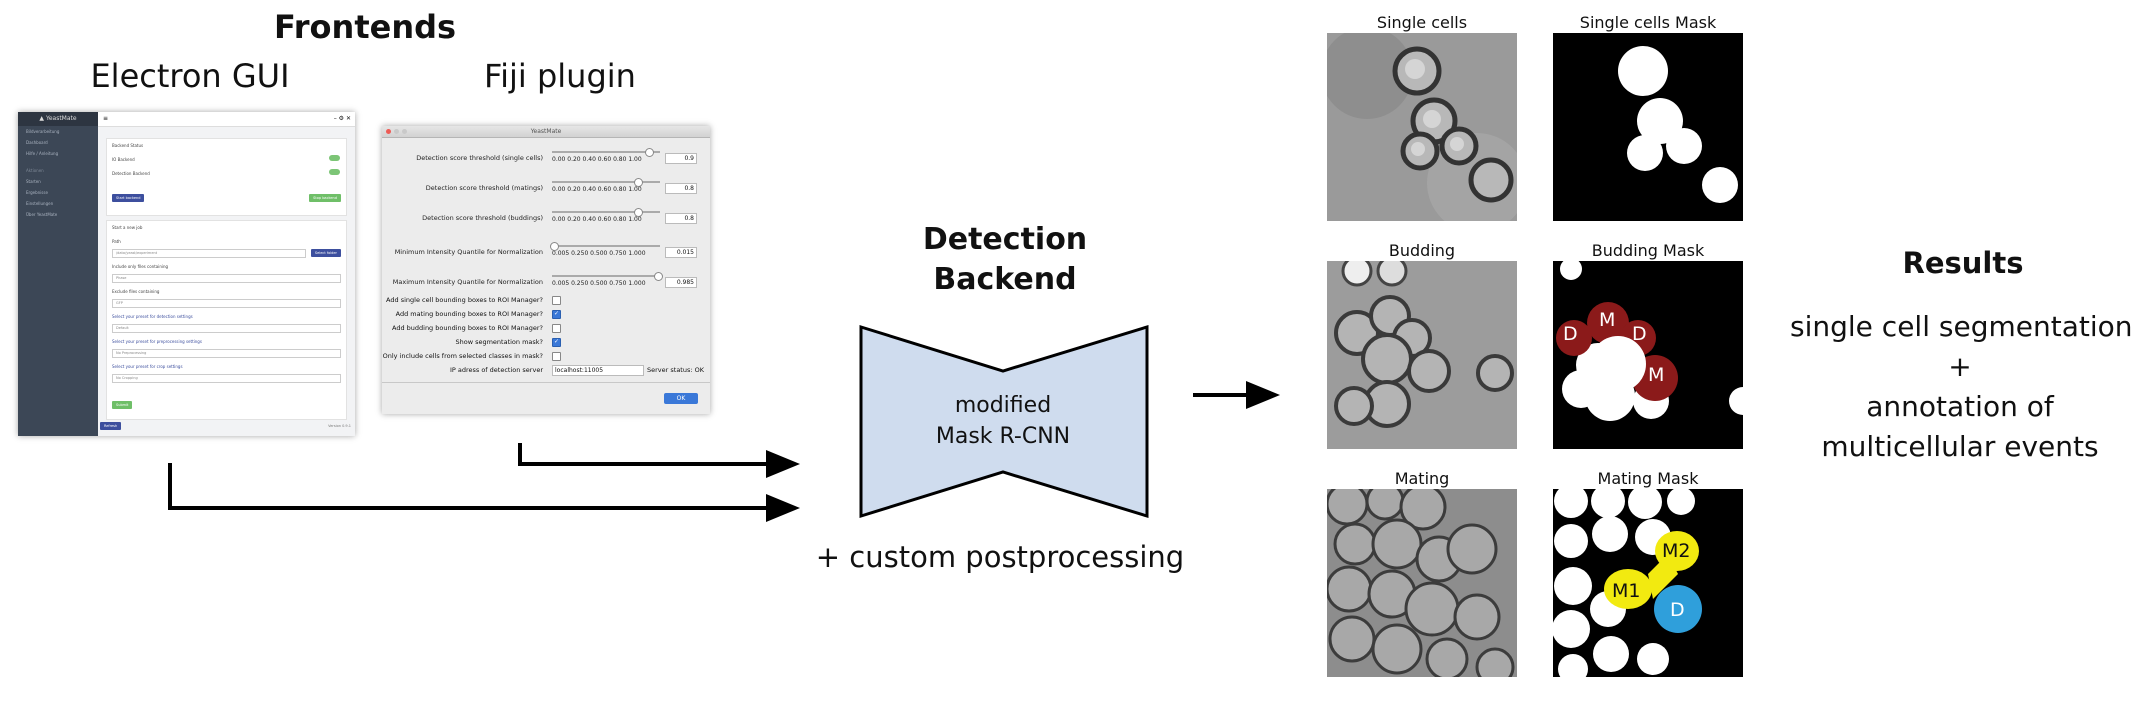  What do you see at coordinates (1000, 557) in the screenshot?
I see `postprocessing-label: + custom postprocessing` at bounding box center [1000, 557].